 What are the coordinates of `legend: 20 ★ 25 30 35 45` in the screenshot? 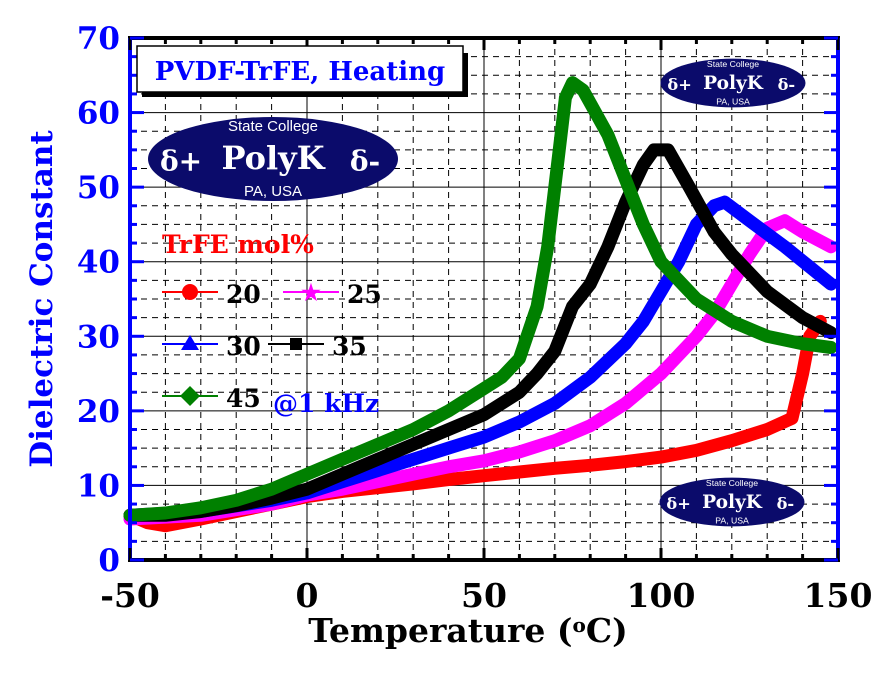 It's located at (272, 346).